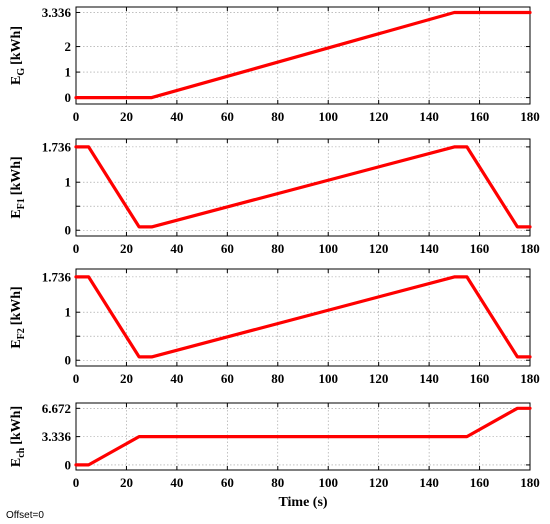 This screenshot has width=550, height=524. I want to click on offset-label: Offset=0, so click(25, 515).